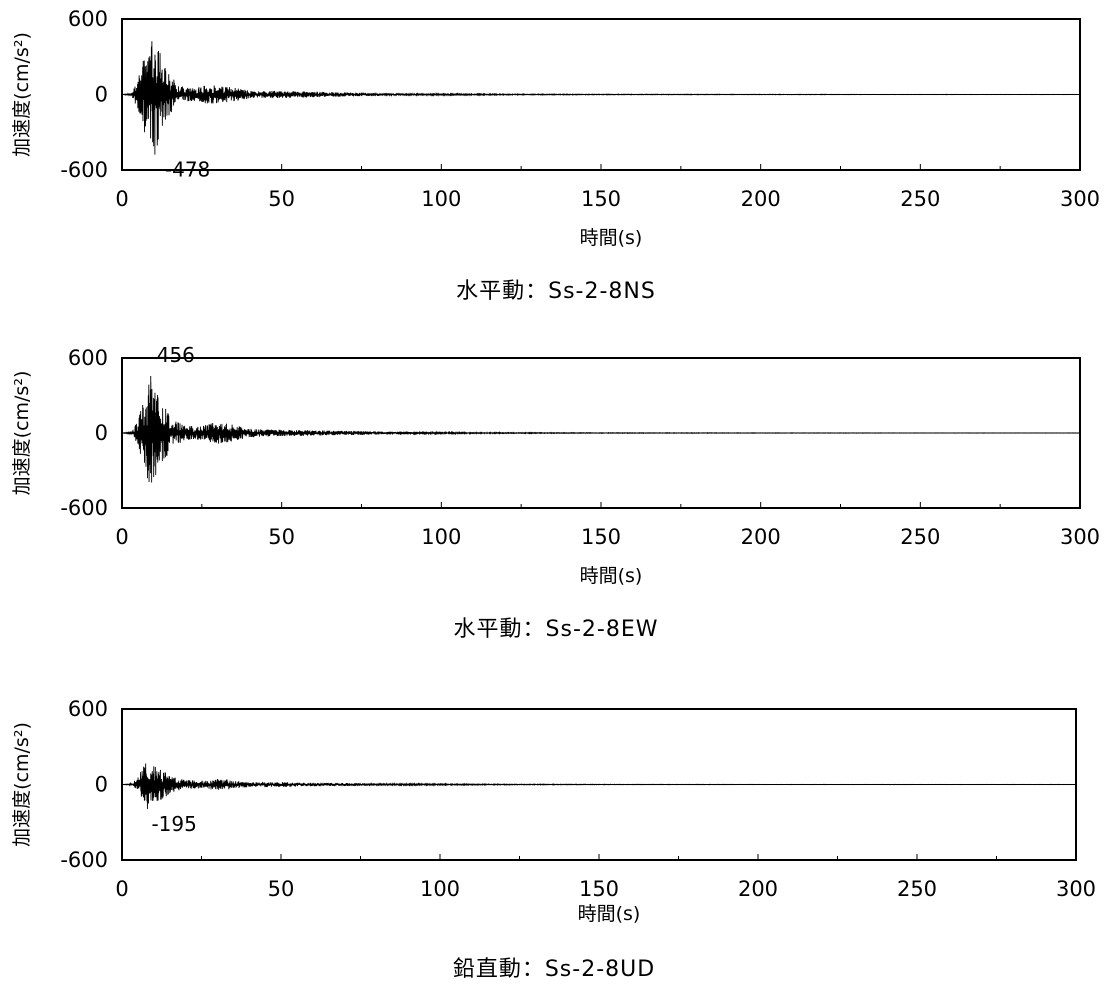  I want to click on peak-value-label: -478, so click(187, 170).